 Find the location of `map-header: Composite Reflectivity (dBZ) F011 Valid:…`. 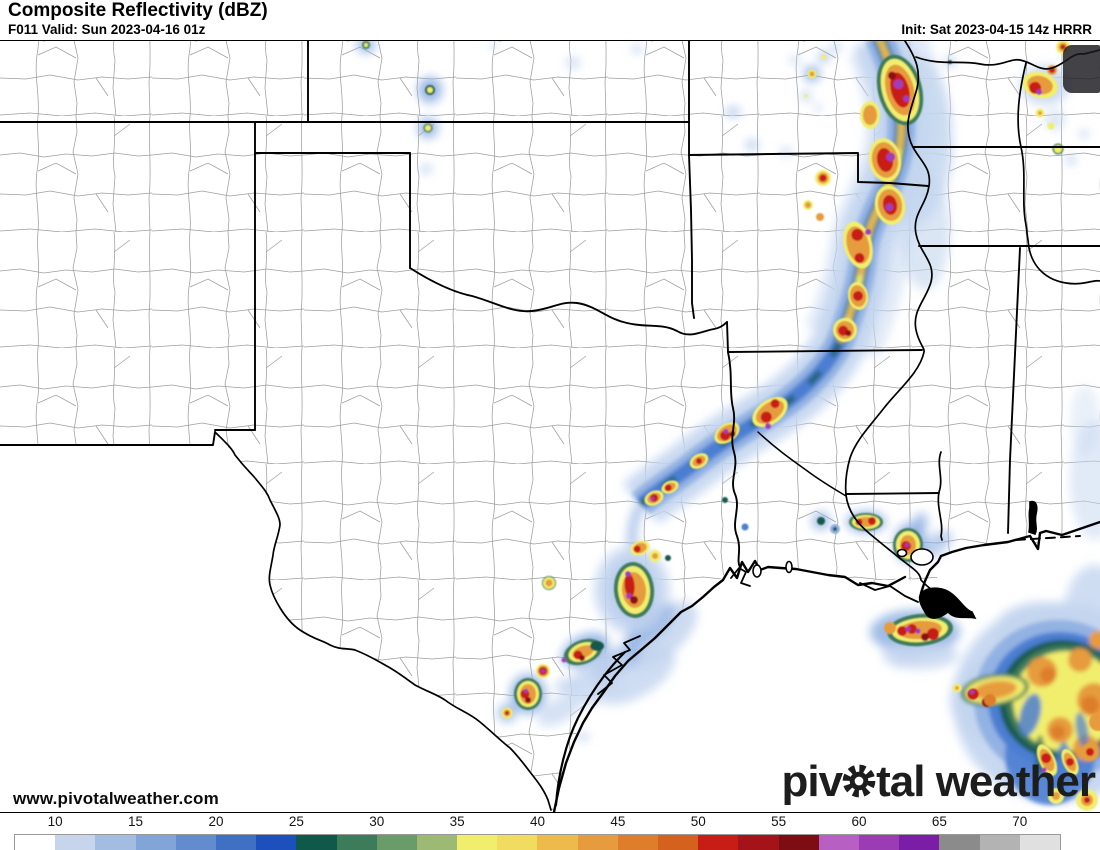

map-header: Composite Reflectivity (dBZ) F011 Valid:… is located at coordinates (550, 20).